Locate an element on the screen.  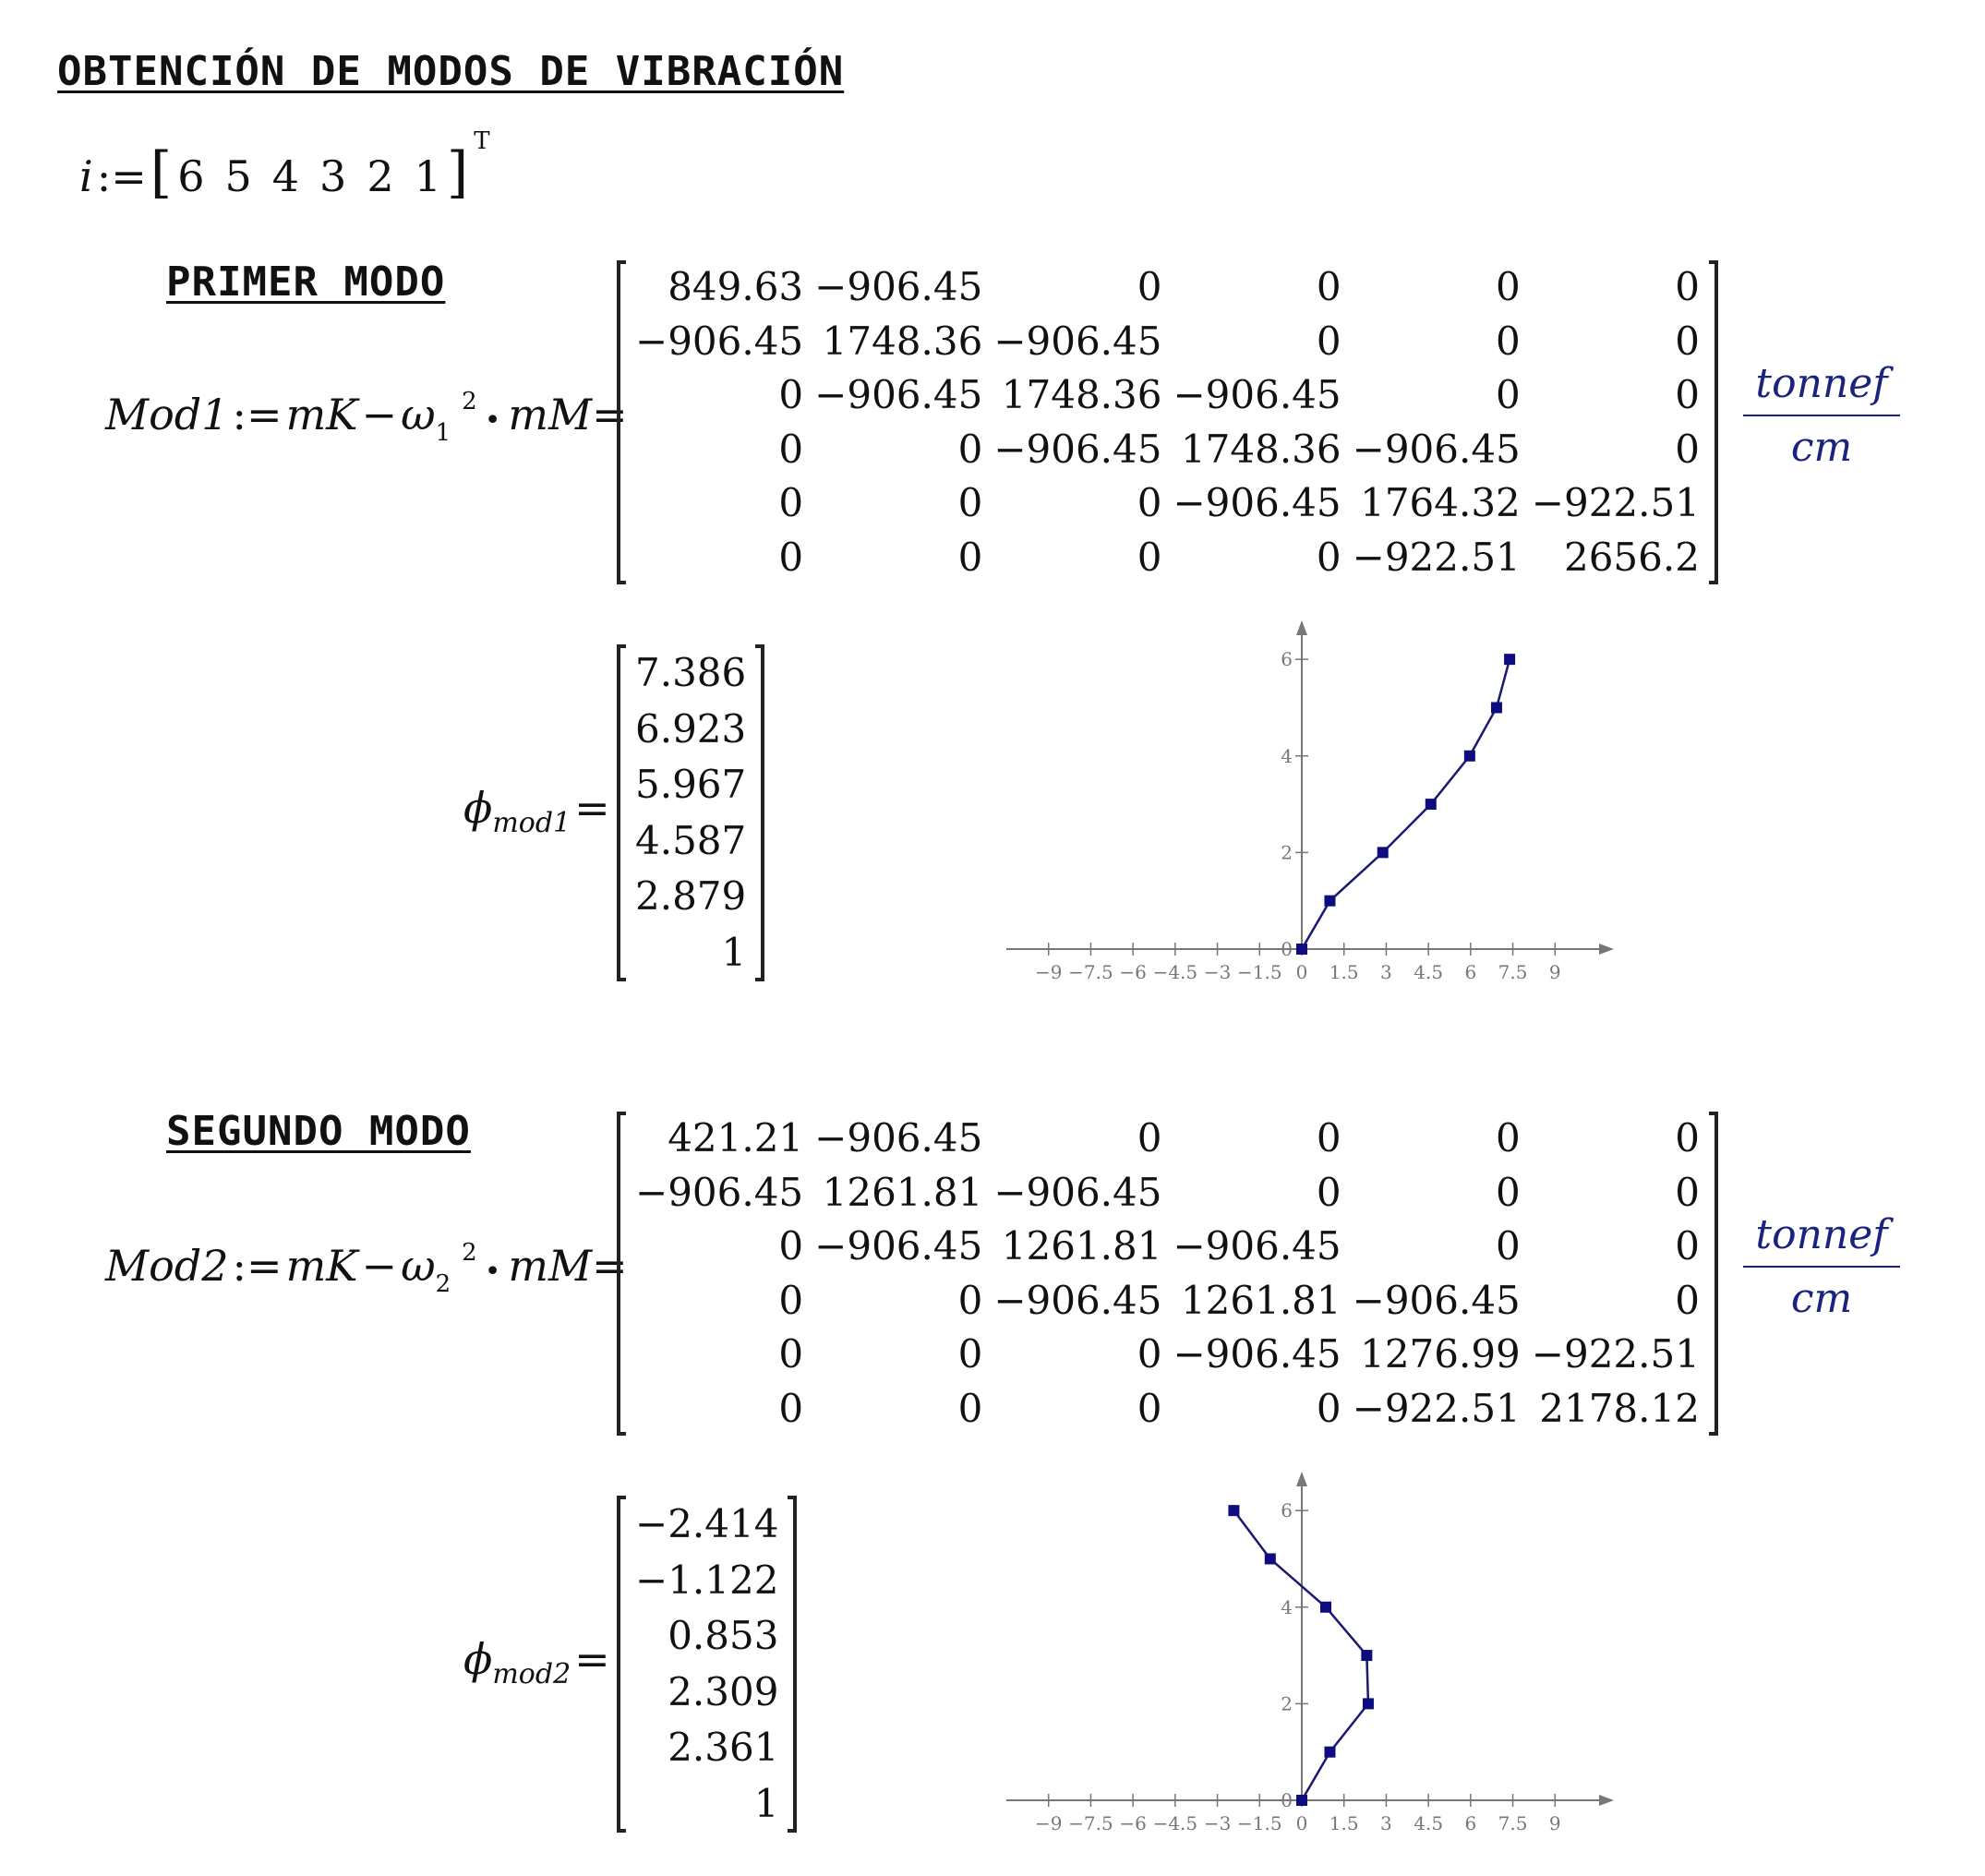
mode2-label: Mod2 is located at coordinates (167, 1266).